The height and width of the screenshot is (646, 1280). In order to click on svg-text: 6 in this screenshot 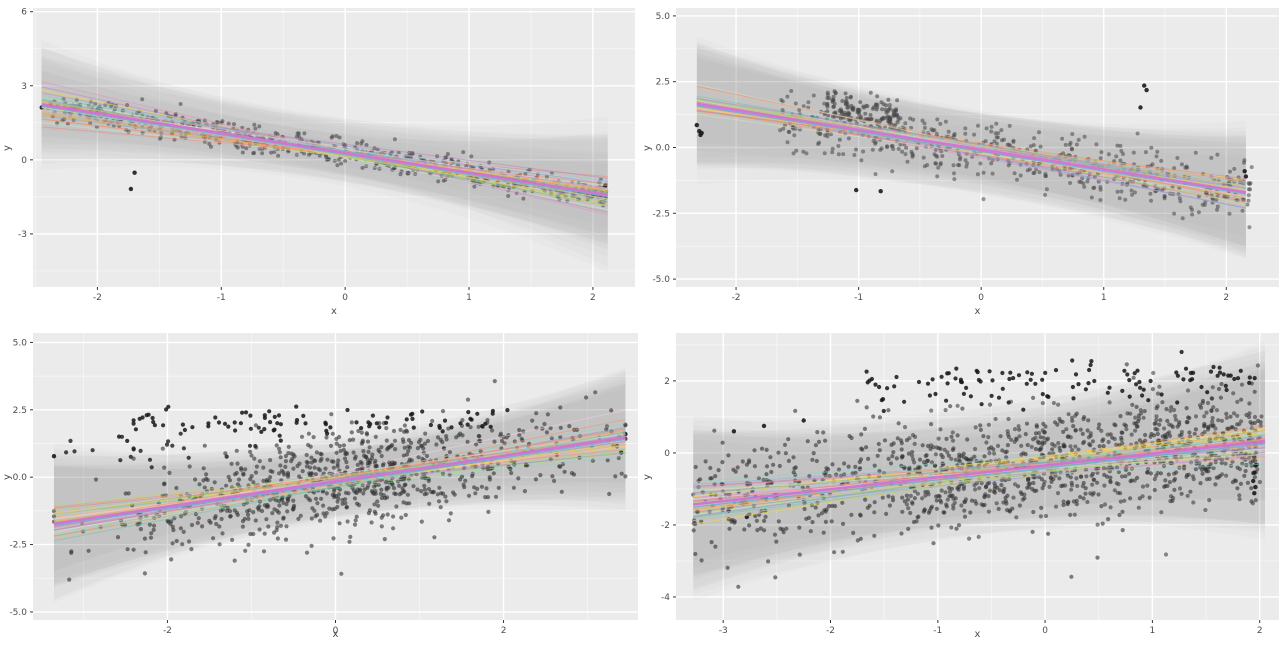, I will do `click(24, 13)`.